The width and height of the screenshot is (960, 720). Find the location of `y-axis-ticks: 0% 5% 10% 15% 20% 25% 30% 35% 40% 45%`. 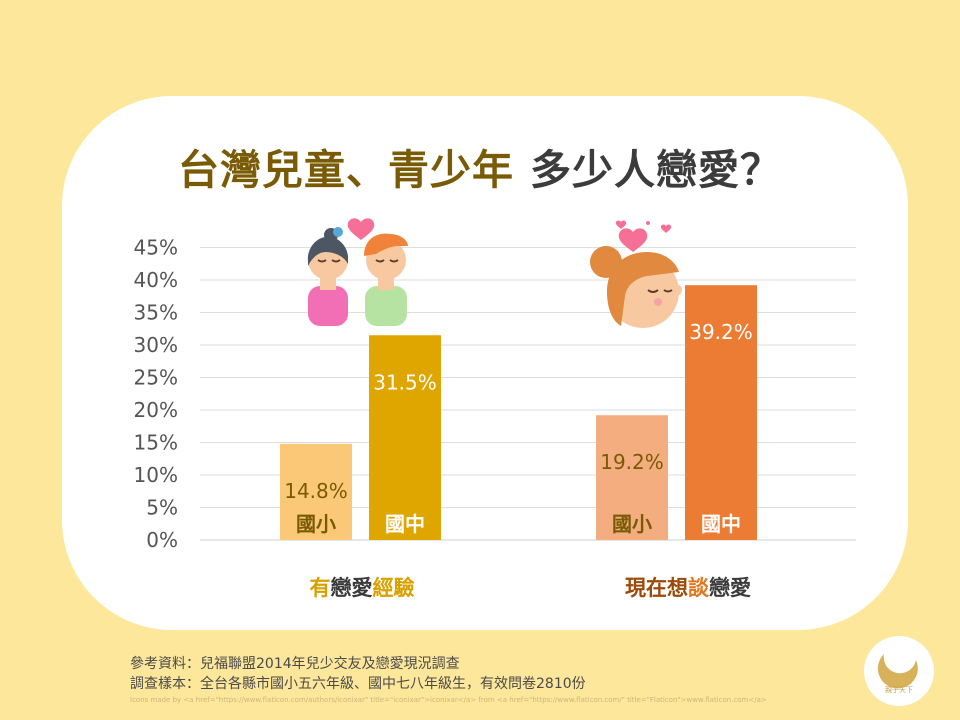

y-axis-ticks: 0% 5% 10% 15% 20% 25% 30% 35% 40% 45% is located at coordinates (156, 394).